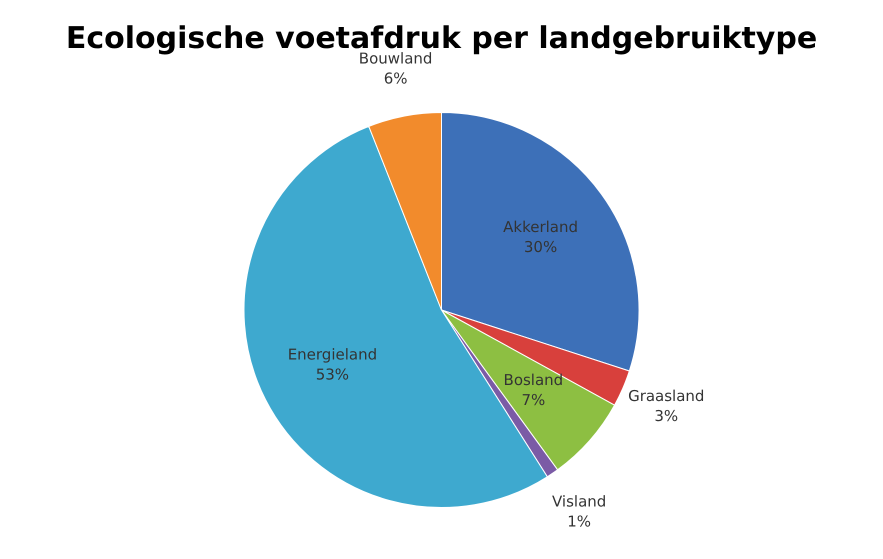  What do you see at coordinates (333, 374) in the screenshot?
I see `data-label: 53%` at bounding box center [333, 374].